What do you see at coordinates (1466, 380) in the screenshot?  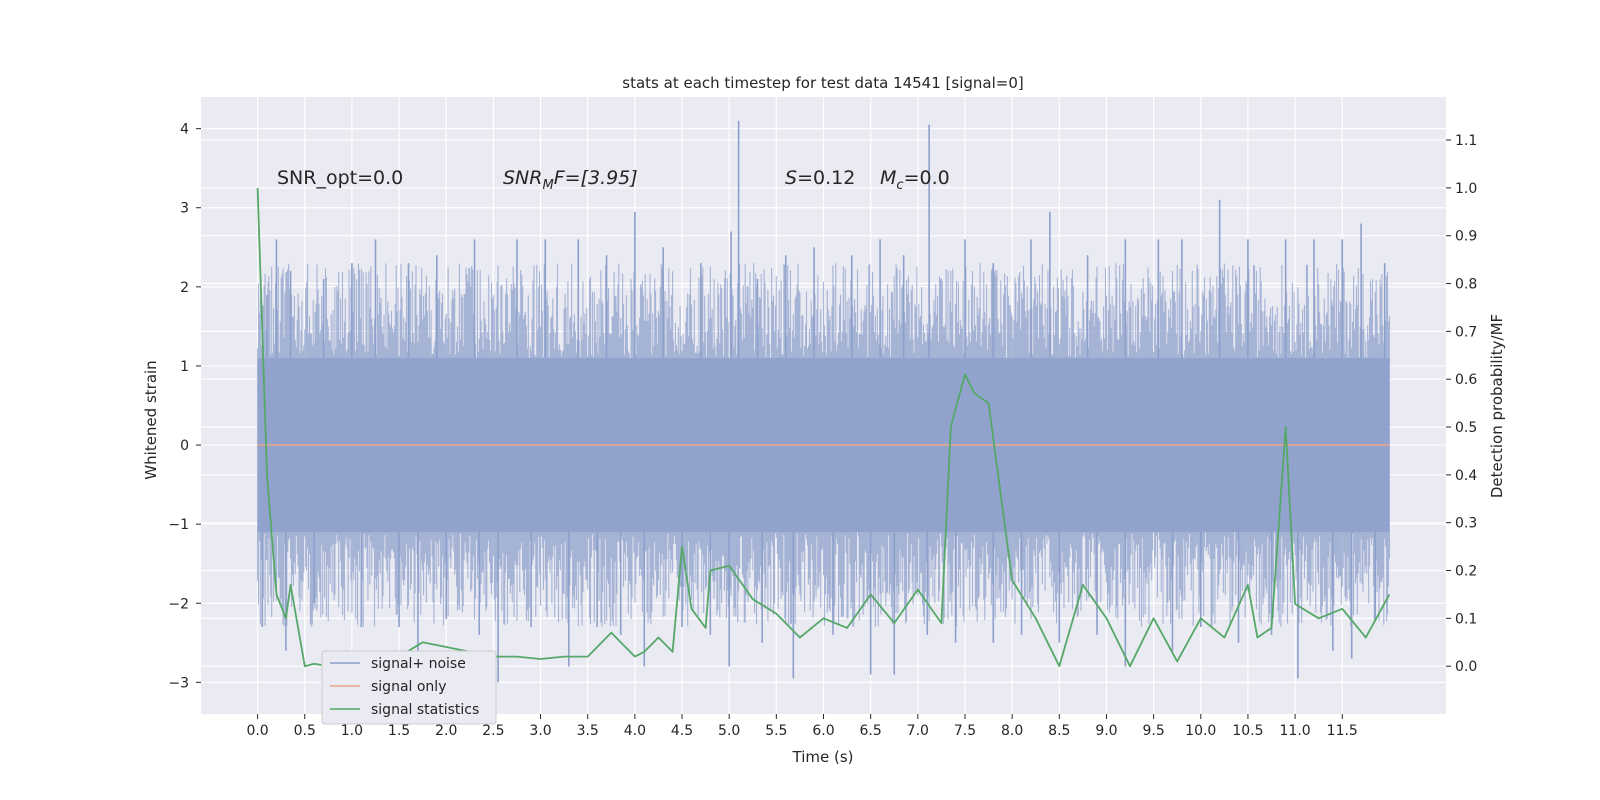 I see `y-right-tick-label: 0.6` at bounding box center [1466, 380].